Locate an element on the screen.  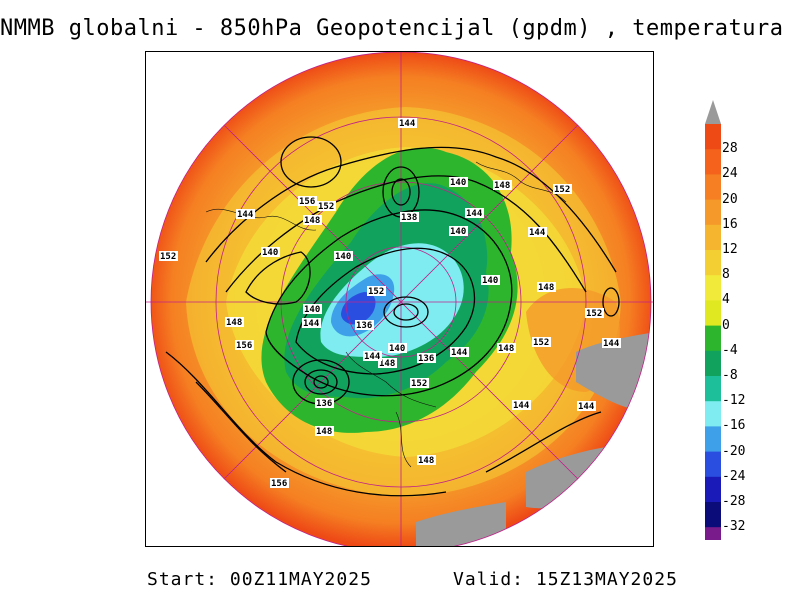
colorbar-tick-label: 4 is located at coordinates (726, 300).